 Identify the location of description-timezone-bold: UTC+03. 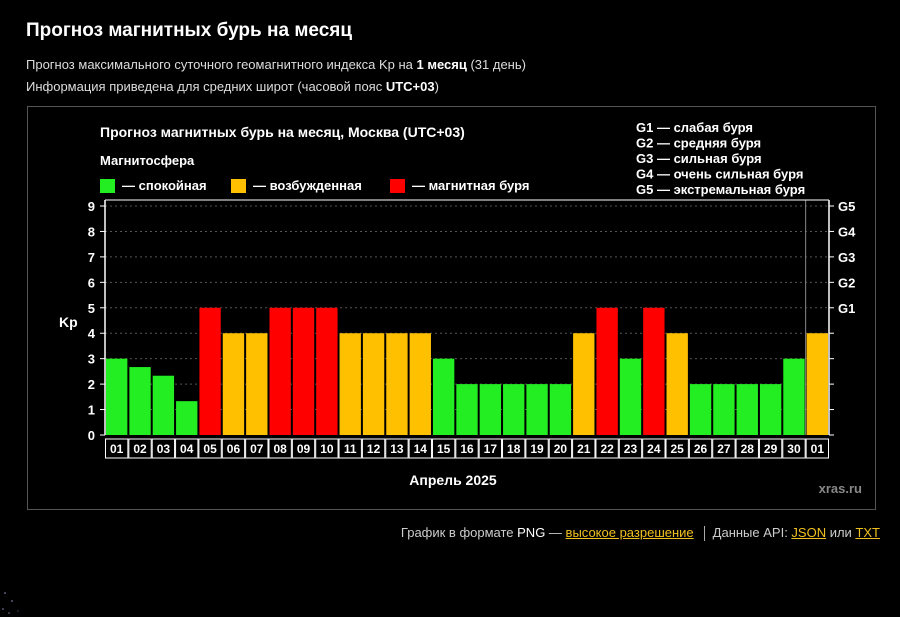
(410, 86).